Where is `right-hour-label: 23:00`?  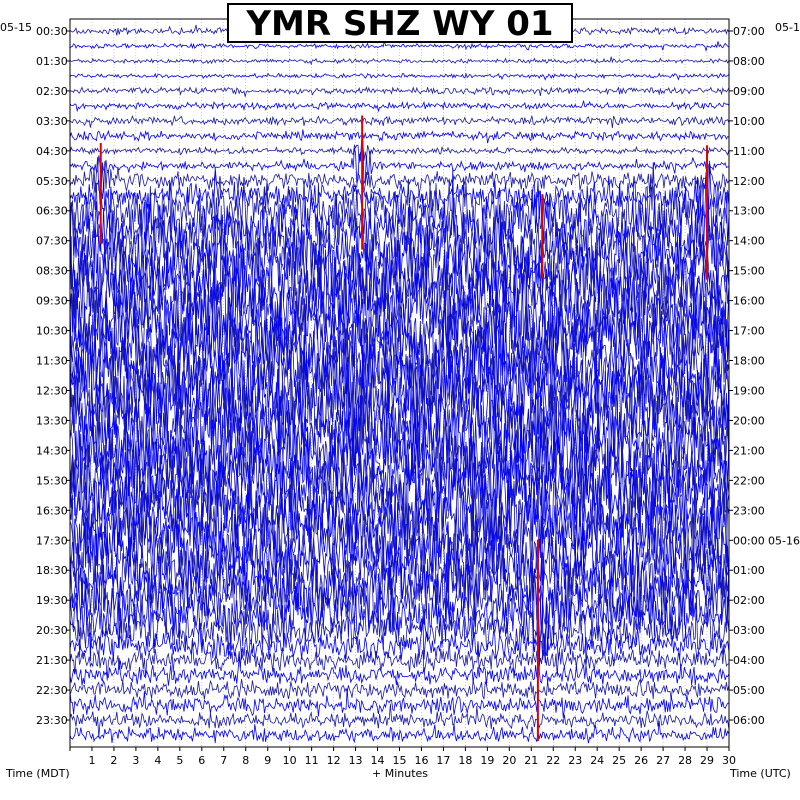
right-hour-label: 23:00 is located at coordinates (749, 510).